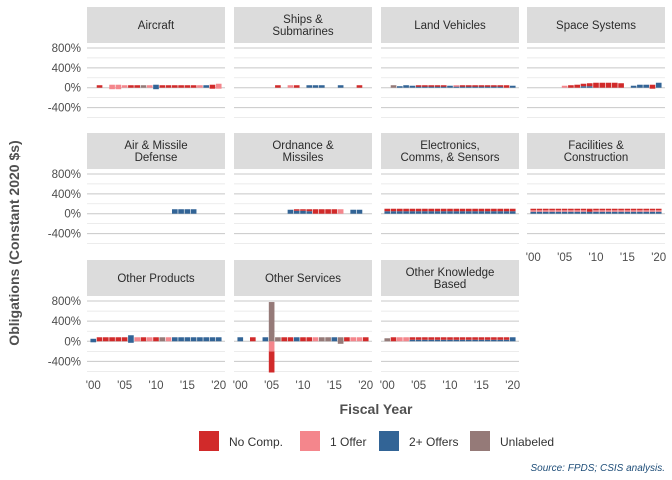 The width and height of the screenshot is (672, 480). What do you see at coordinates (66, 49) in the screenshot?
I see `y-tick-label: 800%` at bounding box center [66, 49].